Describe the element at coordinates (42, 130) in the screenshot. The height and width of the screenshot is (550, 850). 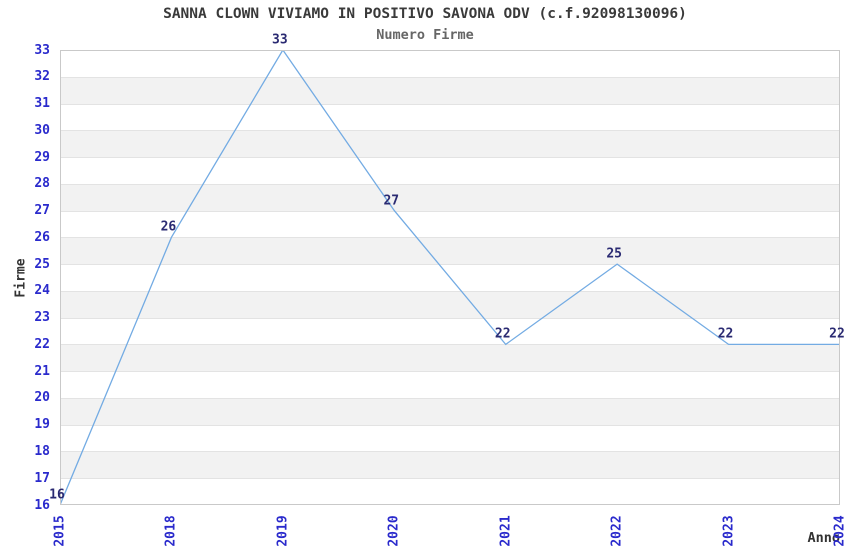
I see `y-tick-label: 30` at that location.